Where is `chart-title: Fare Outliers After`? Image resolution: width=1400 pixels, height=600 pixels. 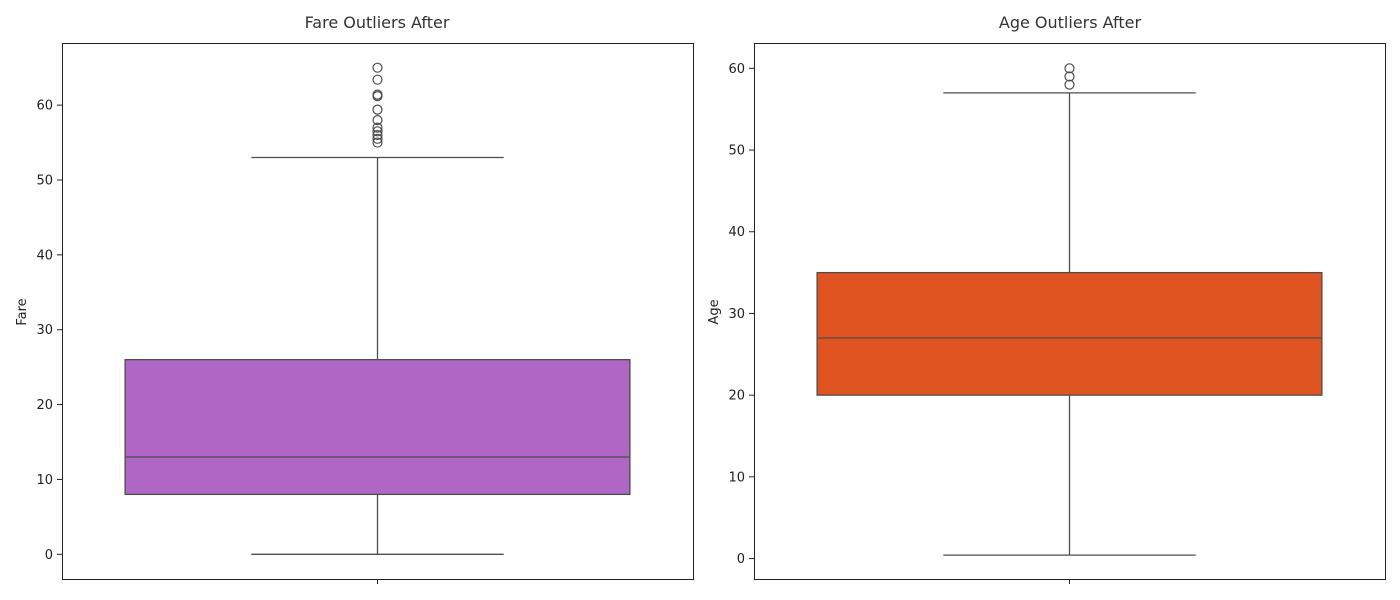 chart-title: Fare Outliers After is located at coordinates (377, 22).